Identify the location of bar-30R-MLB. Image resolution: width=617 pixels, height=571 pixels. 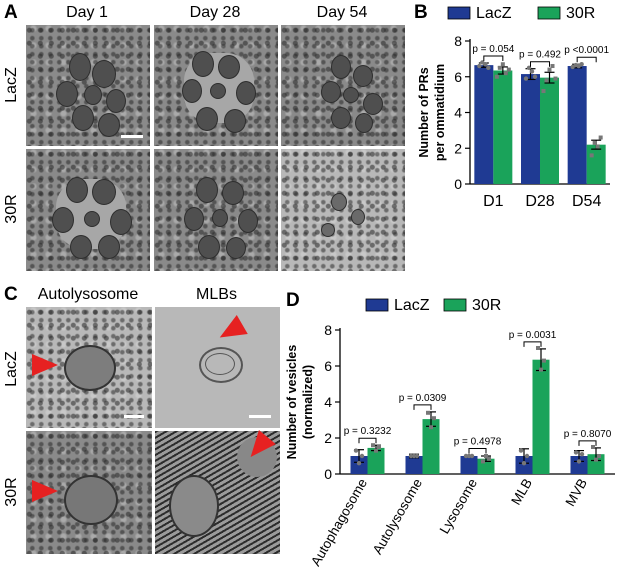
(541, 416).